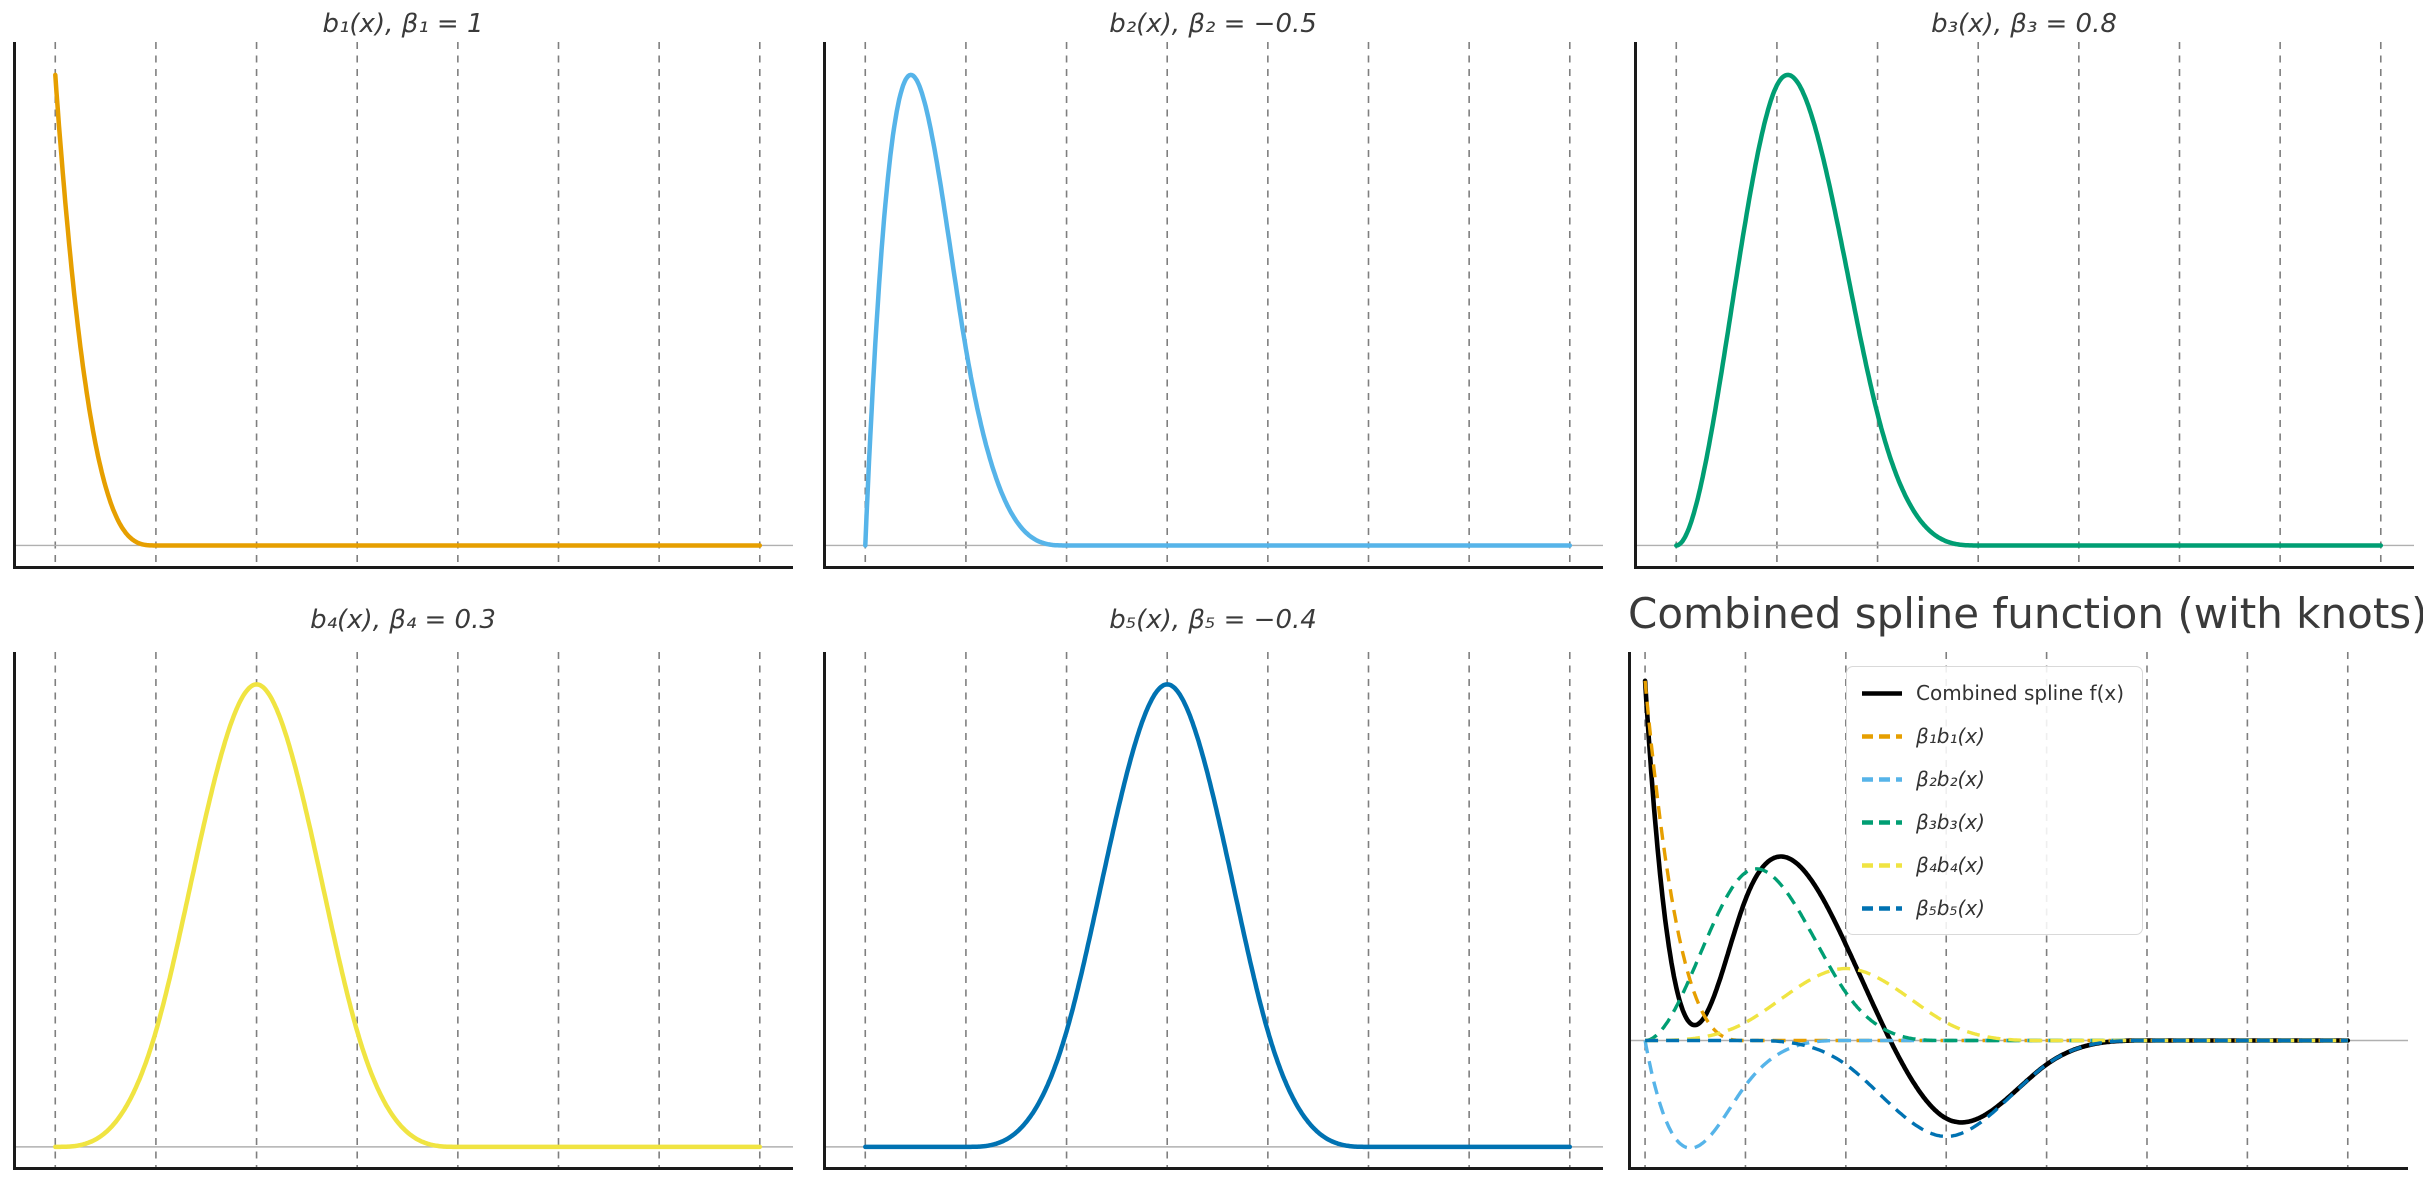 The width and height of the screenshot is (2423, 1180). What do you see at coordinates (2020, 693) in the screenshot?
I see `legend-label: Combined spline f(x)` at bounding box center [2020, 693].